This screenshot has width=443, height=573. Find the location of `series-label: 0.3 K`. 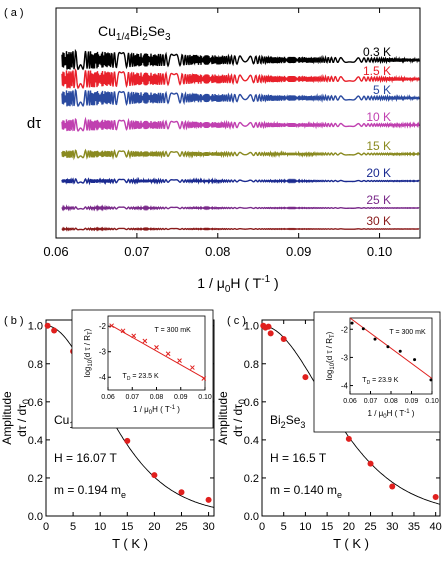

series-label: 0.3 K is located at coordinates (377, 52).